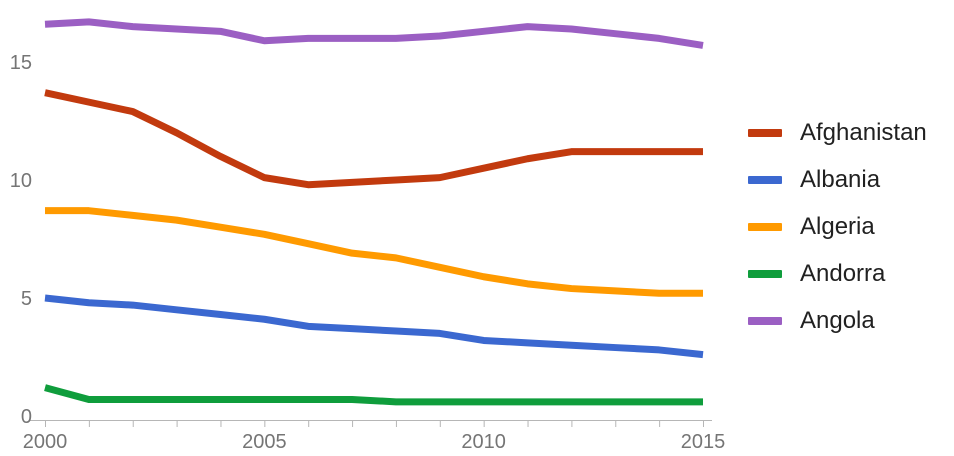 The image size is (954, 456). Describe the element at coordinates (765, 180) in the screenshot. I see `legend-swatch-albania` at that location.